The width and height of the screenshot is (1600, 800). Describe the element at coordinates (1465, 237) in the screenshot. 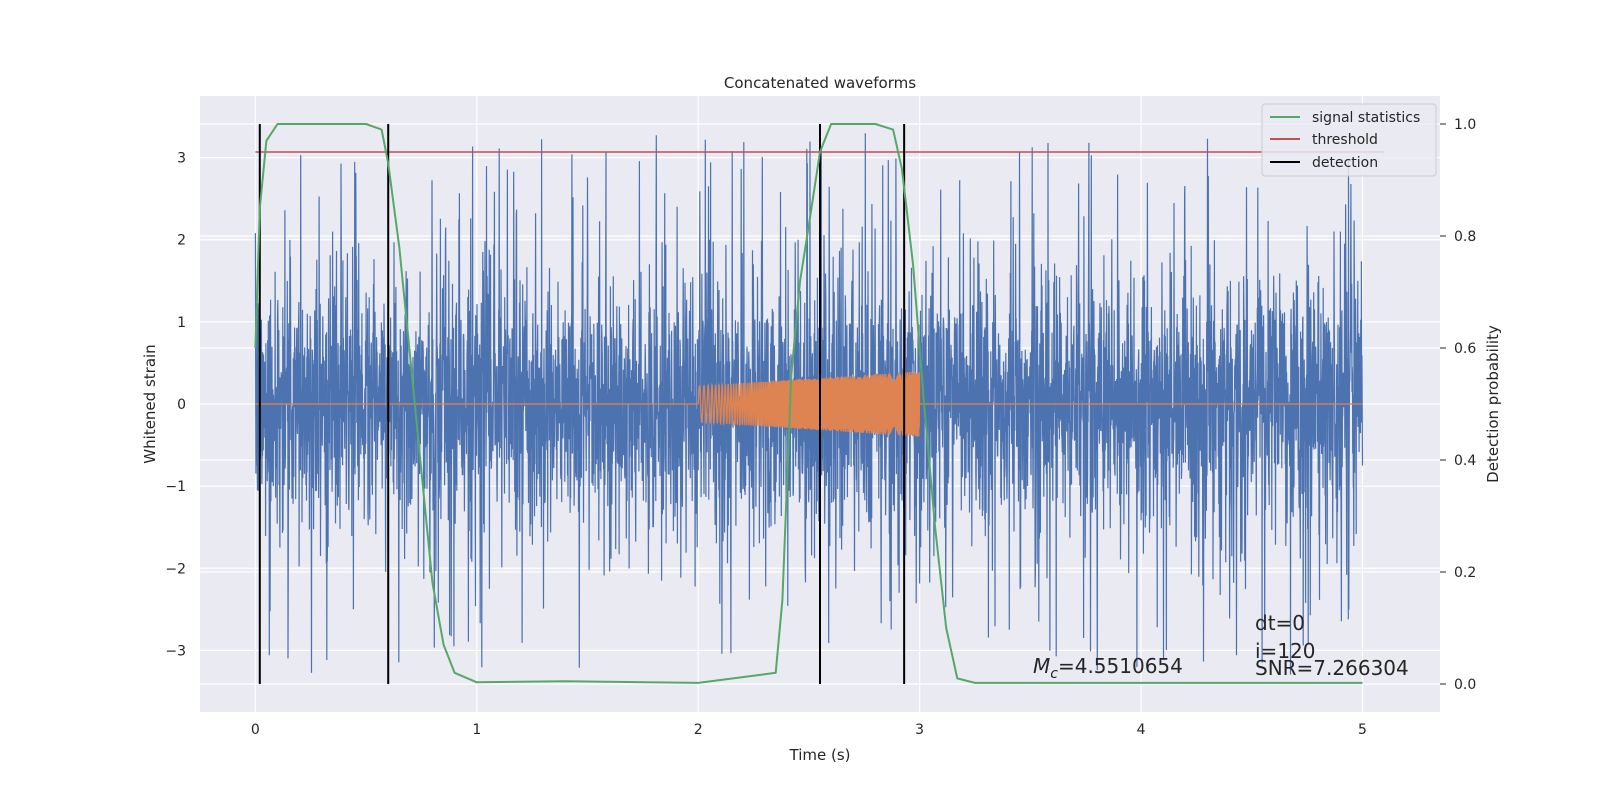

I see `y-right-tick-label: 0.8` at that location.